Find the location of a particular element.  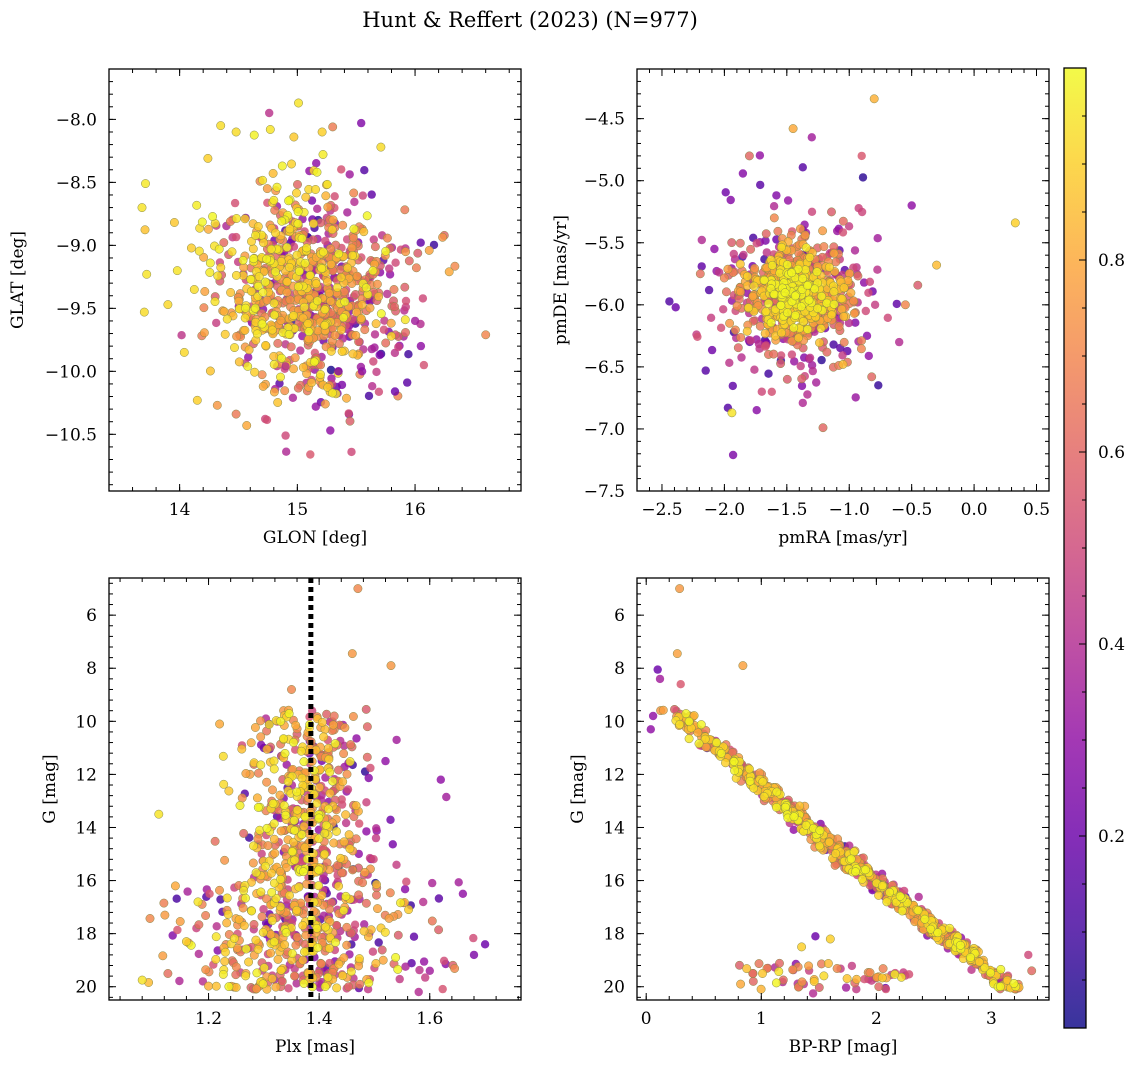

axes-frame-sky is located at coordinates (315, 280).